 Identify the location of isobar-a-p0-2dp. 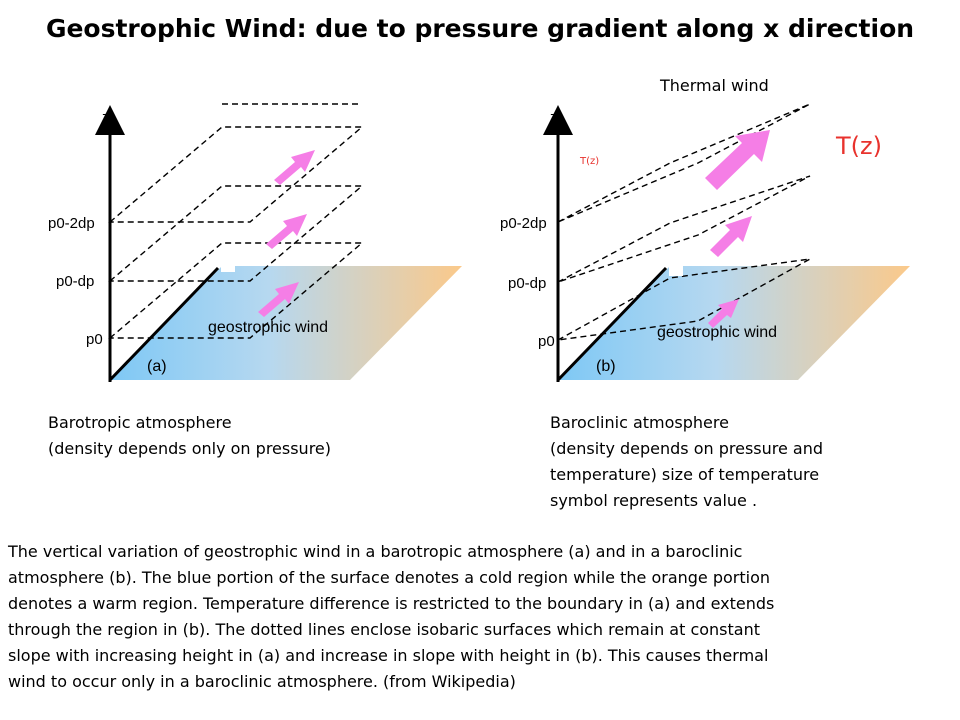
(236, 174).